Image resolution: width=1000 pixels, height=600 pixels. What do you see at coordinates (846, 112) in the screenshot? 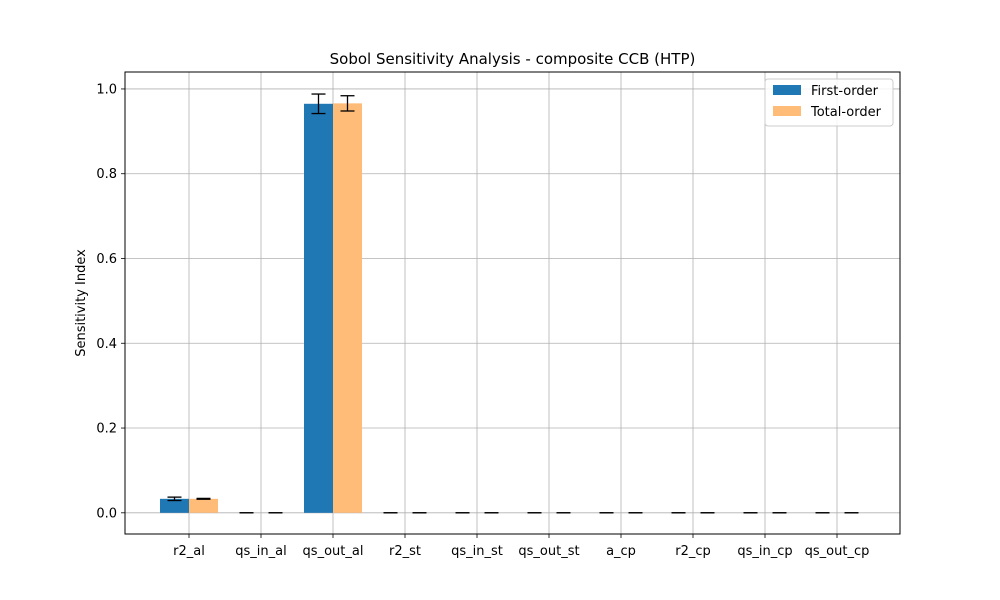
I see `legend-label-total-order: Total-order` at bounding box center [846, 112].